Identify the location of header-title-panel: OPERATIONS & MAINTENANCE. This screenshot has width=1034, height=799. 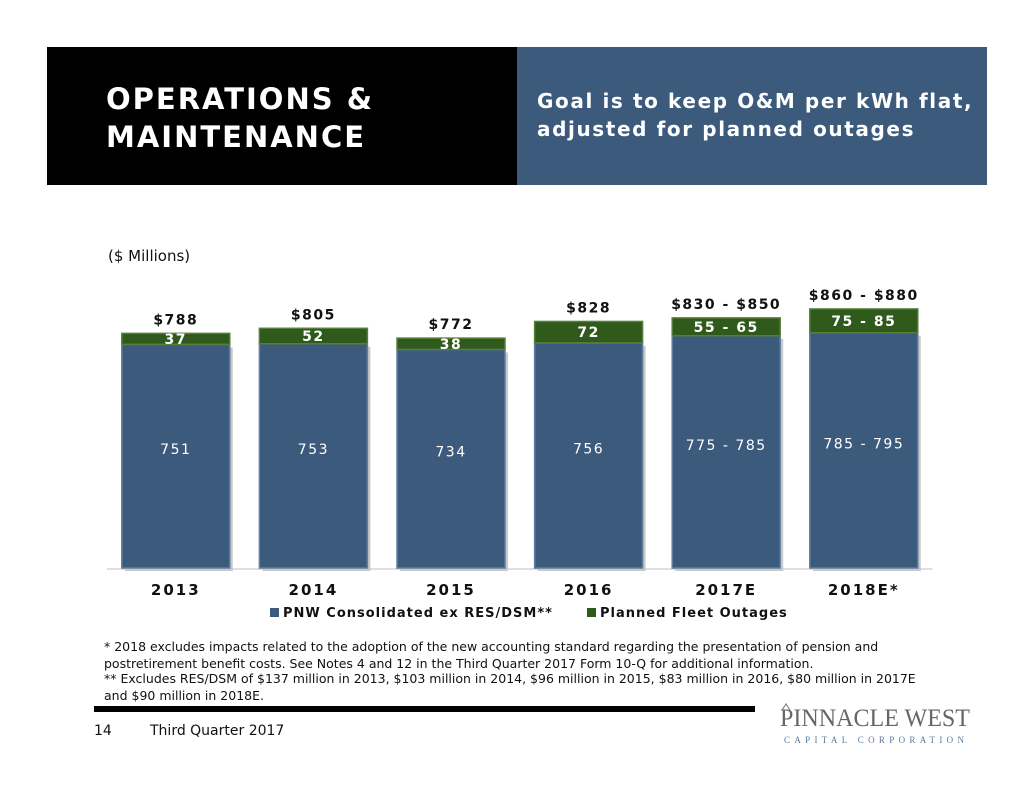
(282, 116).